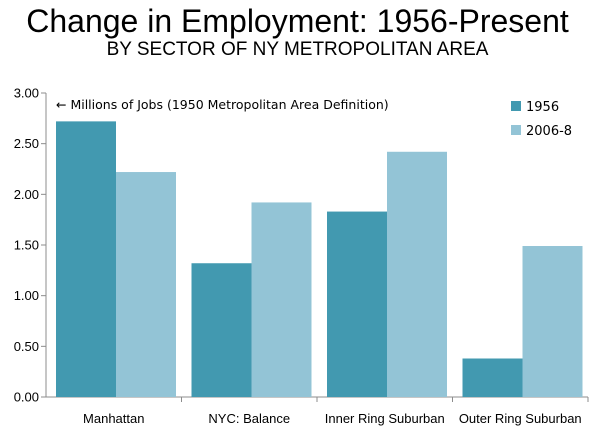 Image resolution: width=595 pixels, height=433 pixels. Describe the element at coordinates (492, 377) in the screenshot. I see `bar-1956-outer-ring-suburban` at that location.